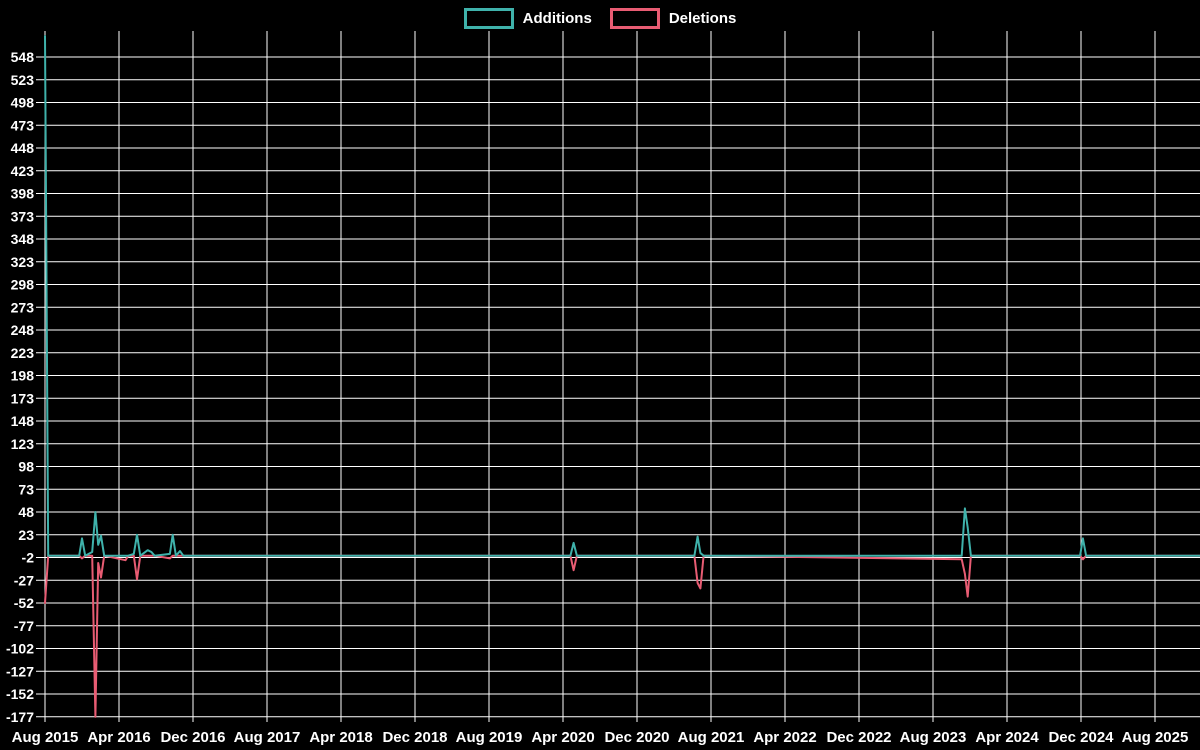 This screenshot has height=750, width=1200. Describe the element at coordinates (858, 737) in the screenshot. I see `x-tick-label: Dec 2022` at that location.